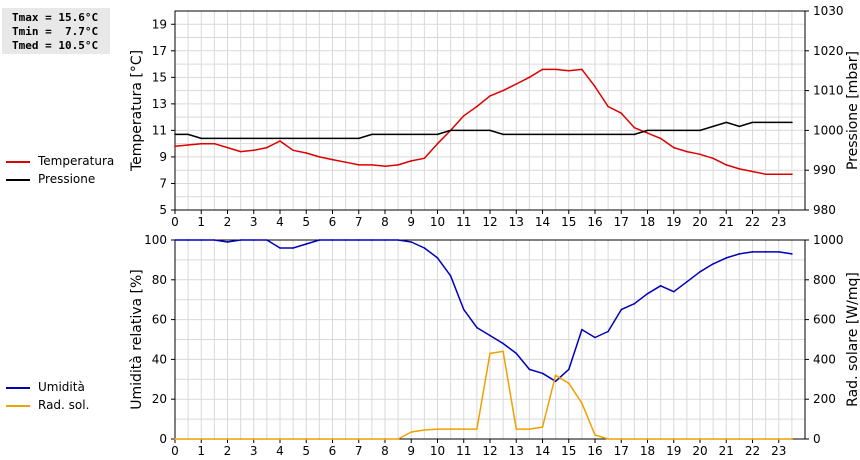 Image resolution: width=860 pixels, height=460 pixels. What do you see at coordinates (542, 451) in the screenshot?
I see `panel2-x-tick-label: 14` at bounding box center [542, 451].